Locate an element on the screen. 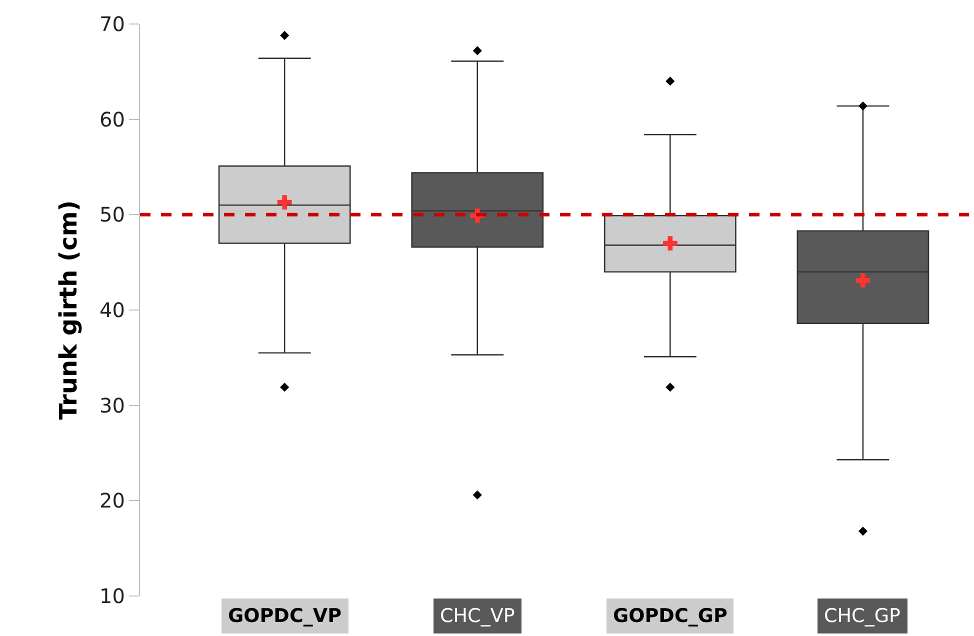 Image resolution: width=974 pixels, height=636 pixels. y-tick-label: 50 is located at coordinates (112, 214).